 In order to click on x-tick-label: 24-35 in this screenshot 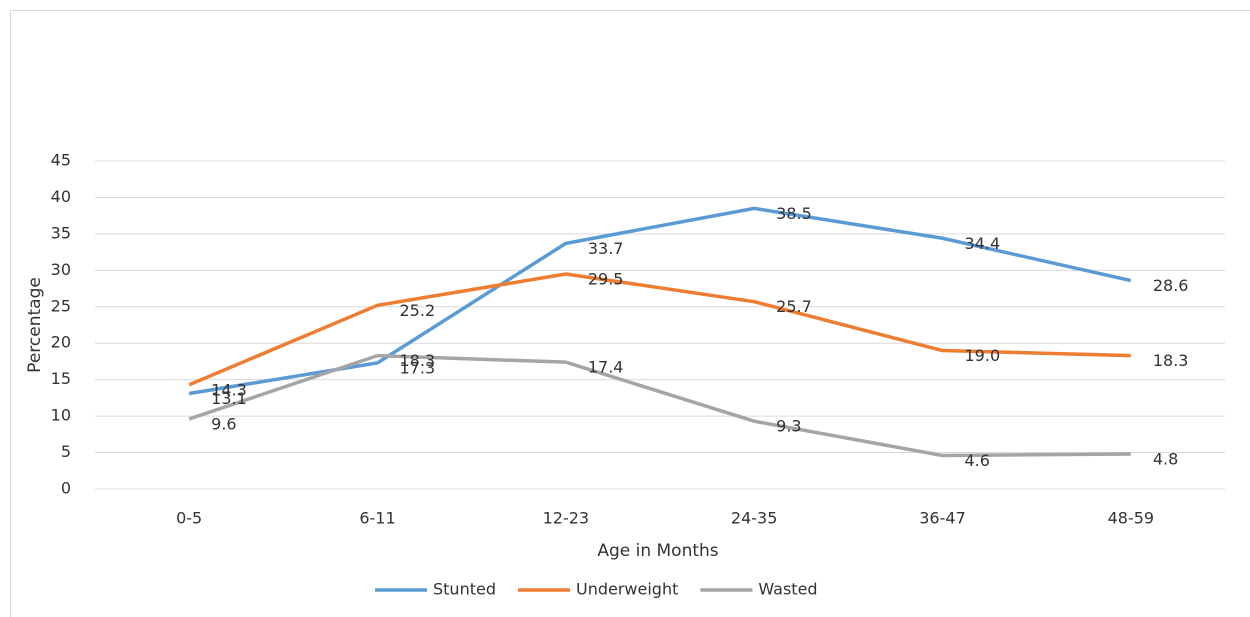, I will do `click(754, 518)`.